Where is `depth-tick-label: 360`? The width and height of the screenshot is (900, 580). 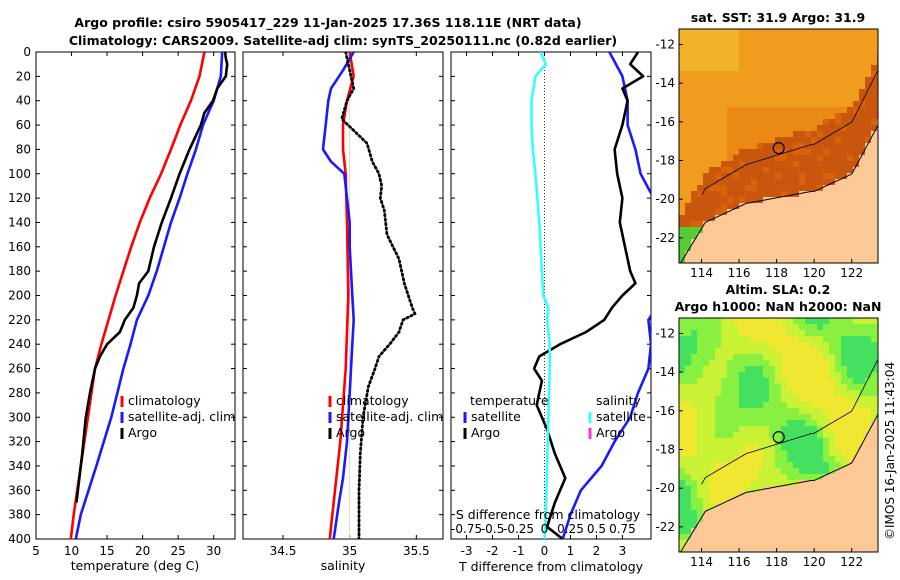 depth-tick-label: 360 is located at coordinates (19, 490).